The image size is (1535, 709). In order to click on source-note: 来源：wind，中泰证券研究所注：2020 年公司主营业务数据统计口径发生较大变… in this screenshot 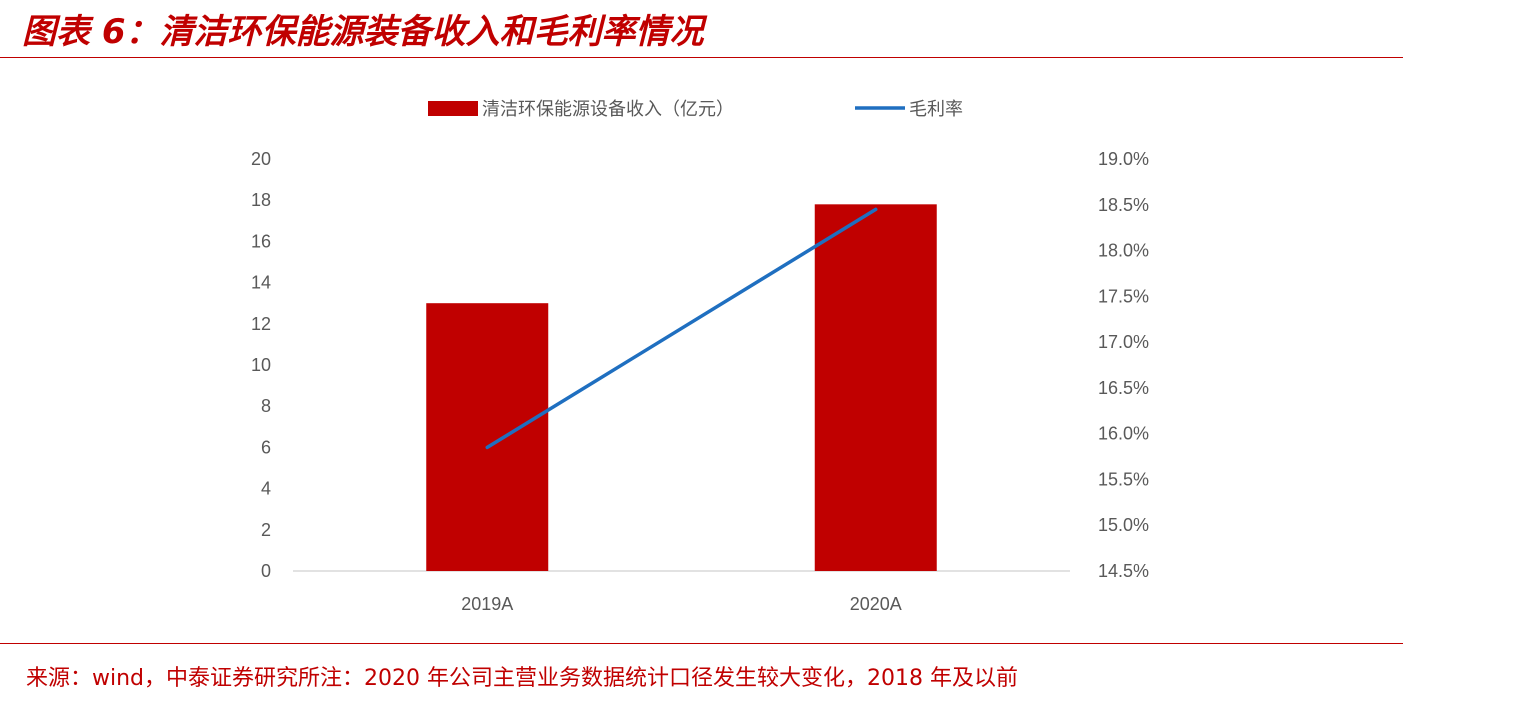, I will do `click(522, 678)`.